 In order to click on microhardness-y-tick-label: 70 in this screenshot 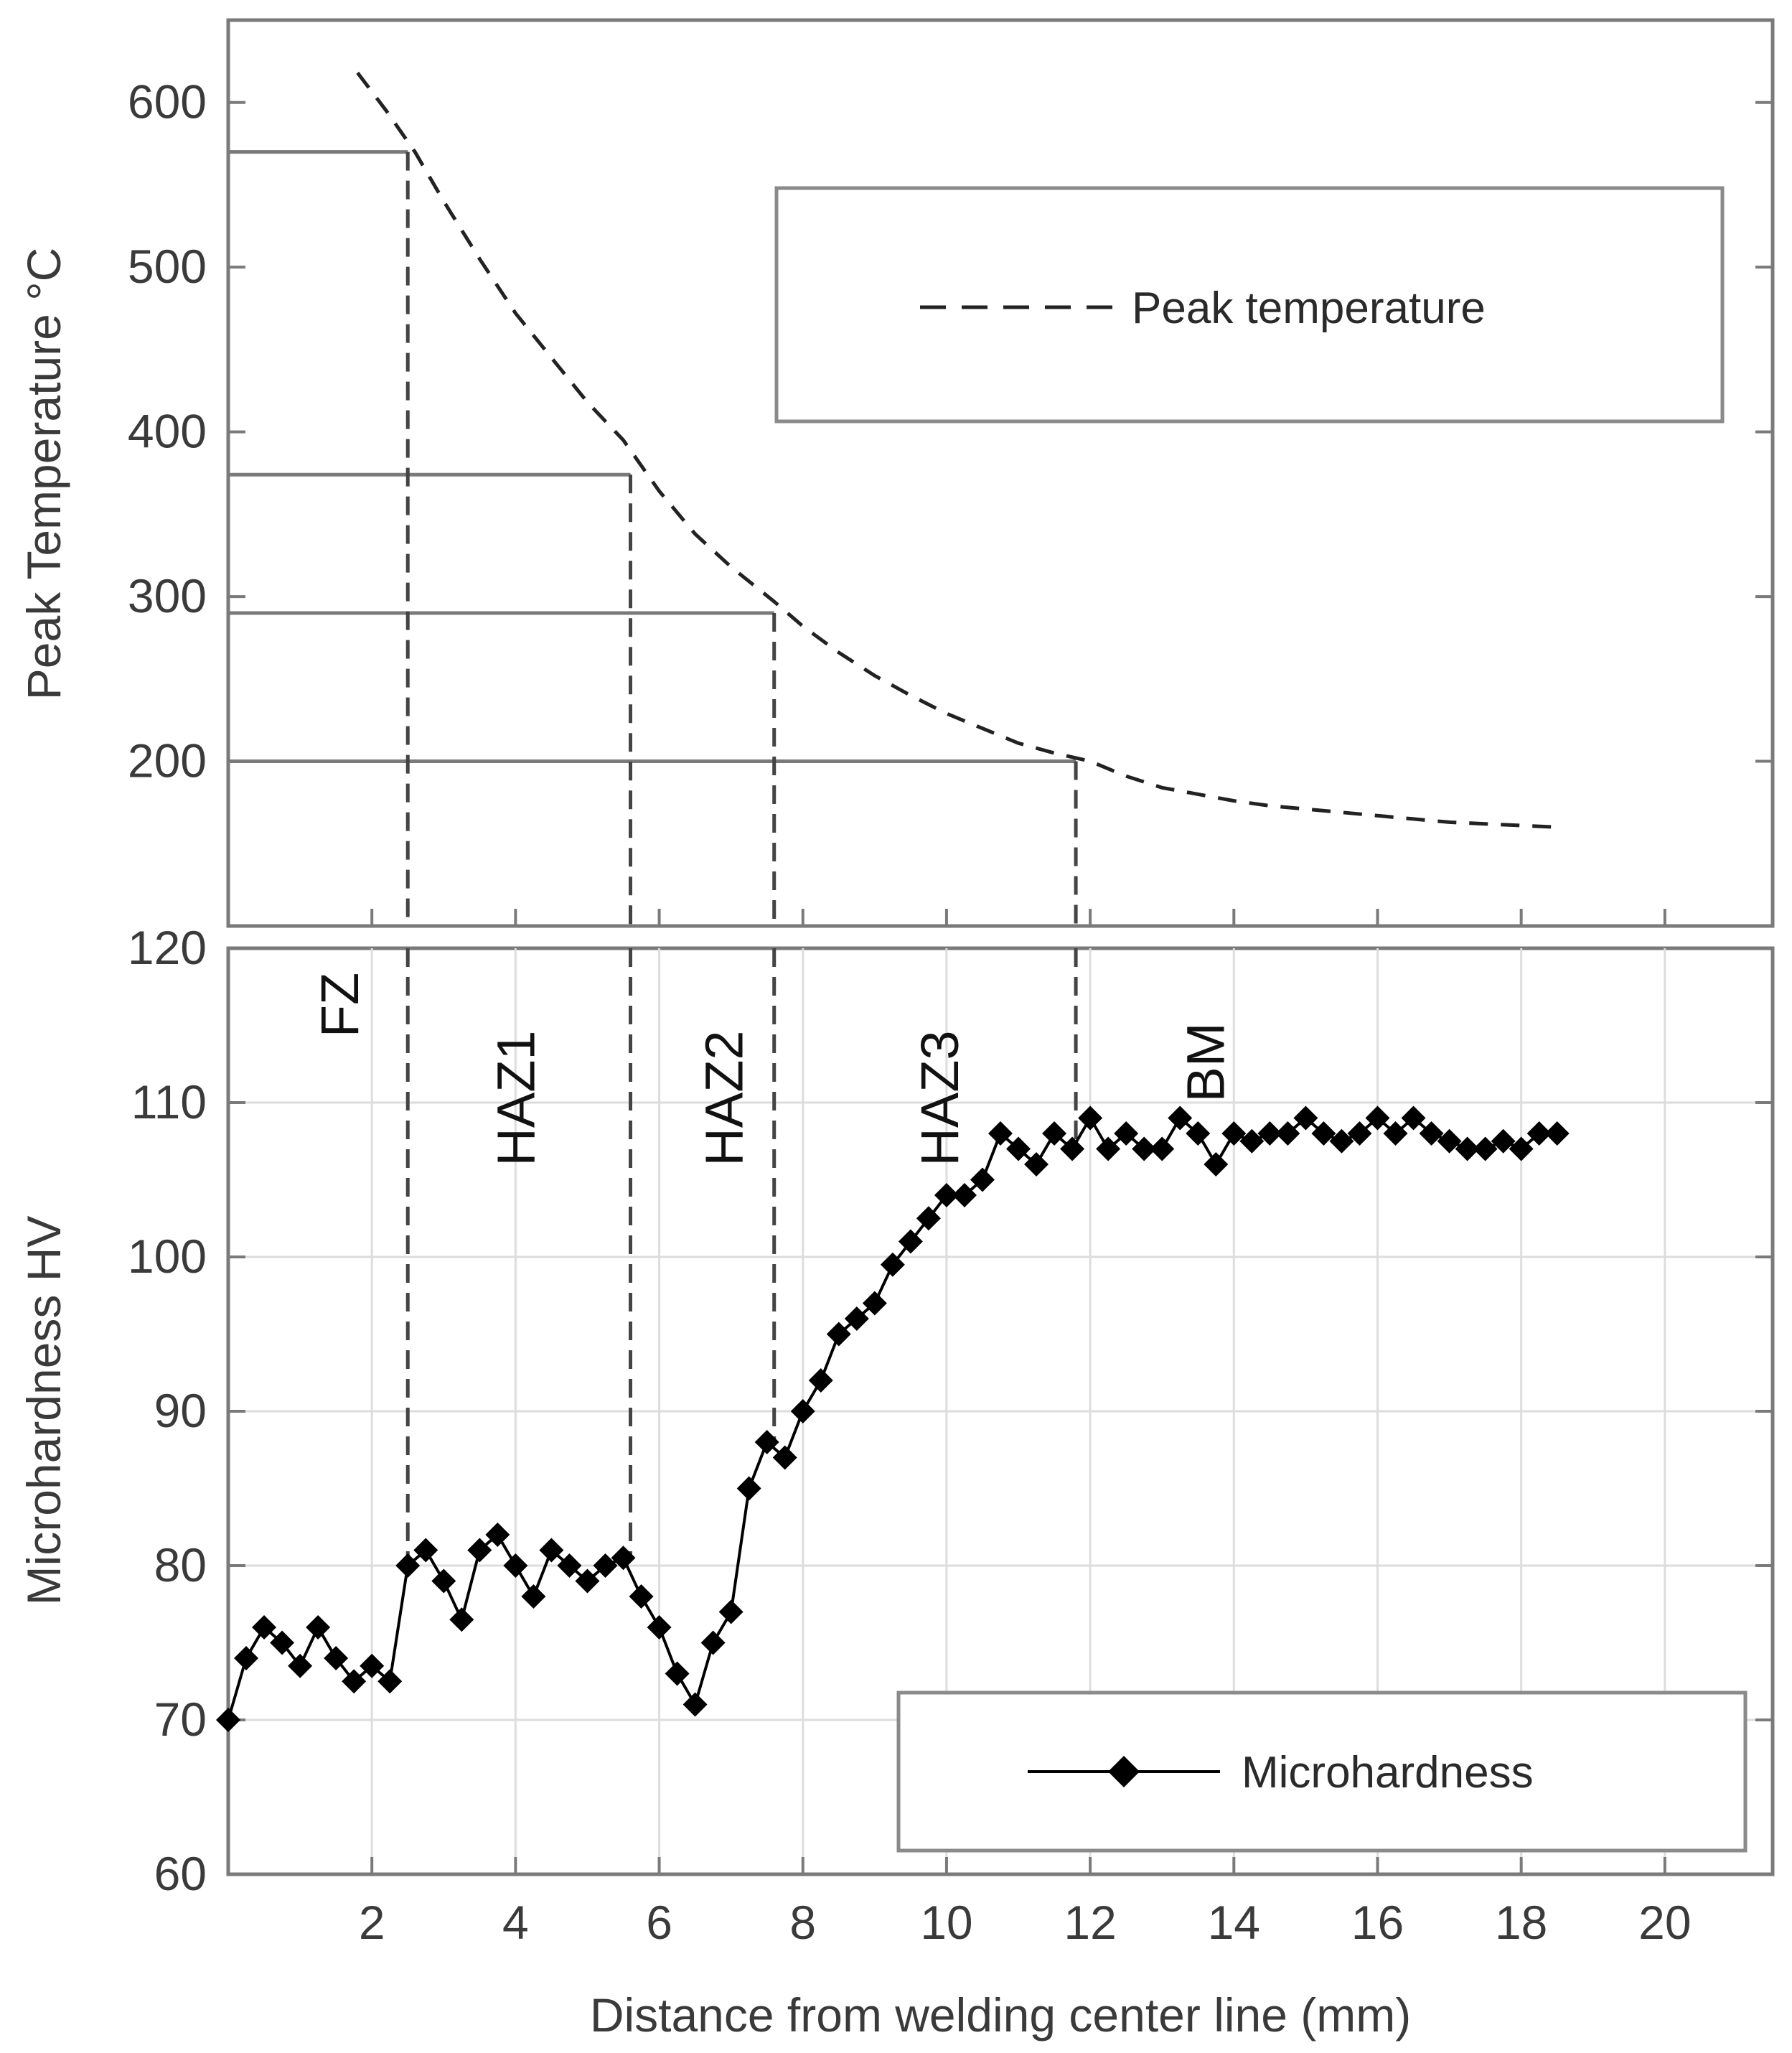, I will do `click(180, 1719)`.